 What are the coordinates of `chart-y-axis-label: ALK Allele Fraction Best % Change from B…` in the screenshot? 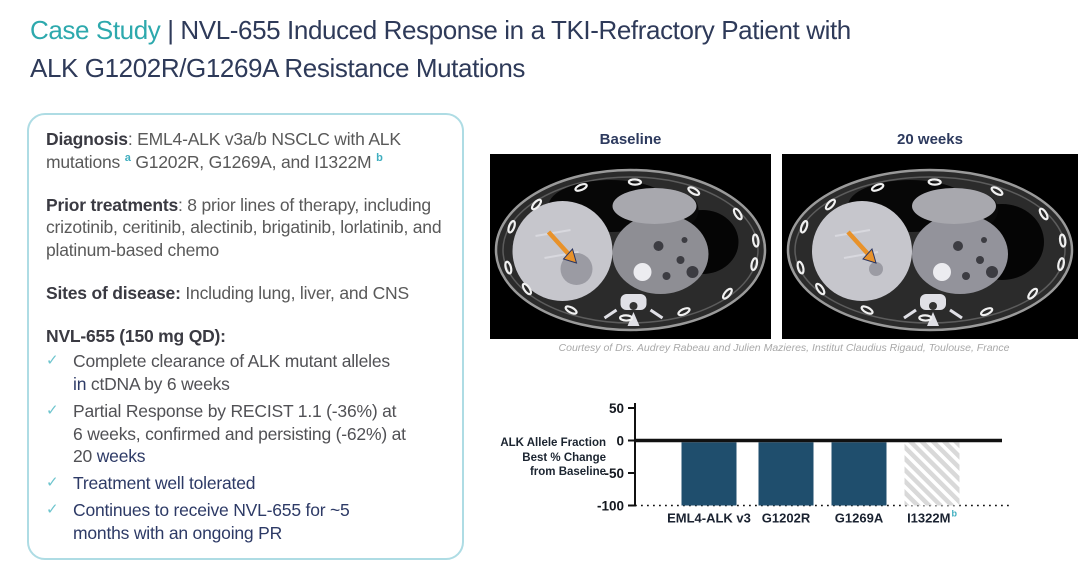 It's located at (553, 457).